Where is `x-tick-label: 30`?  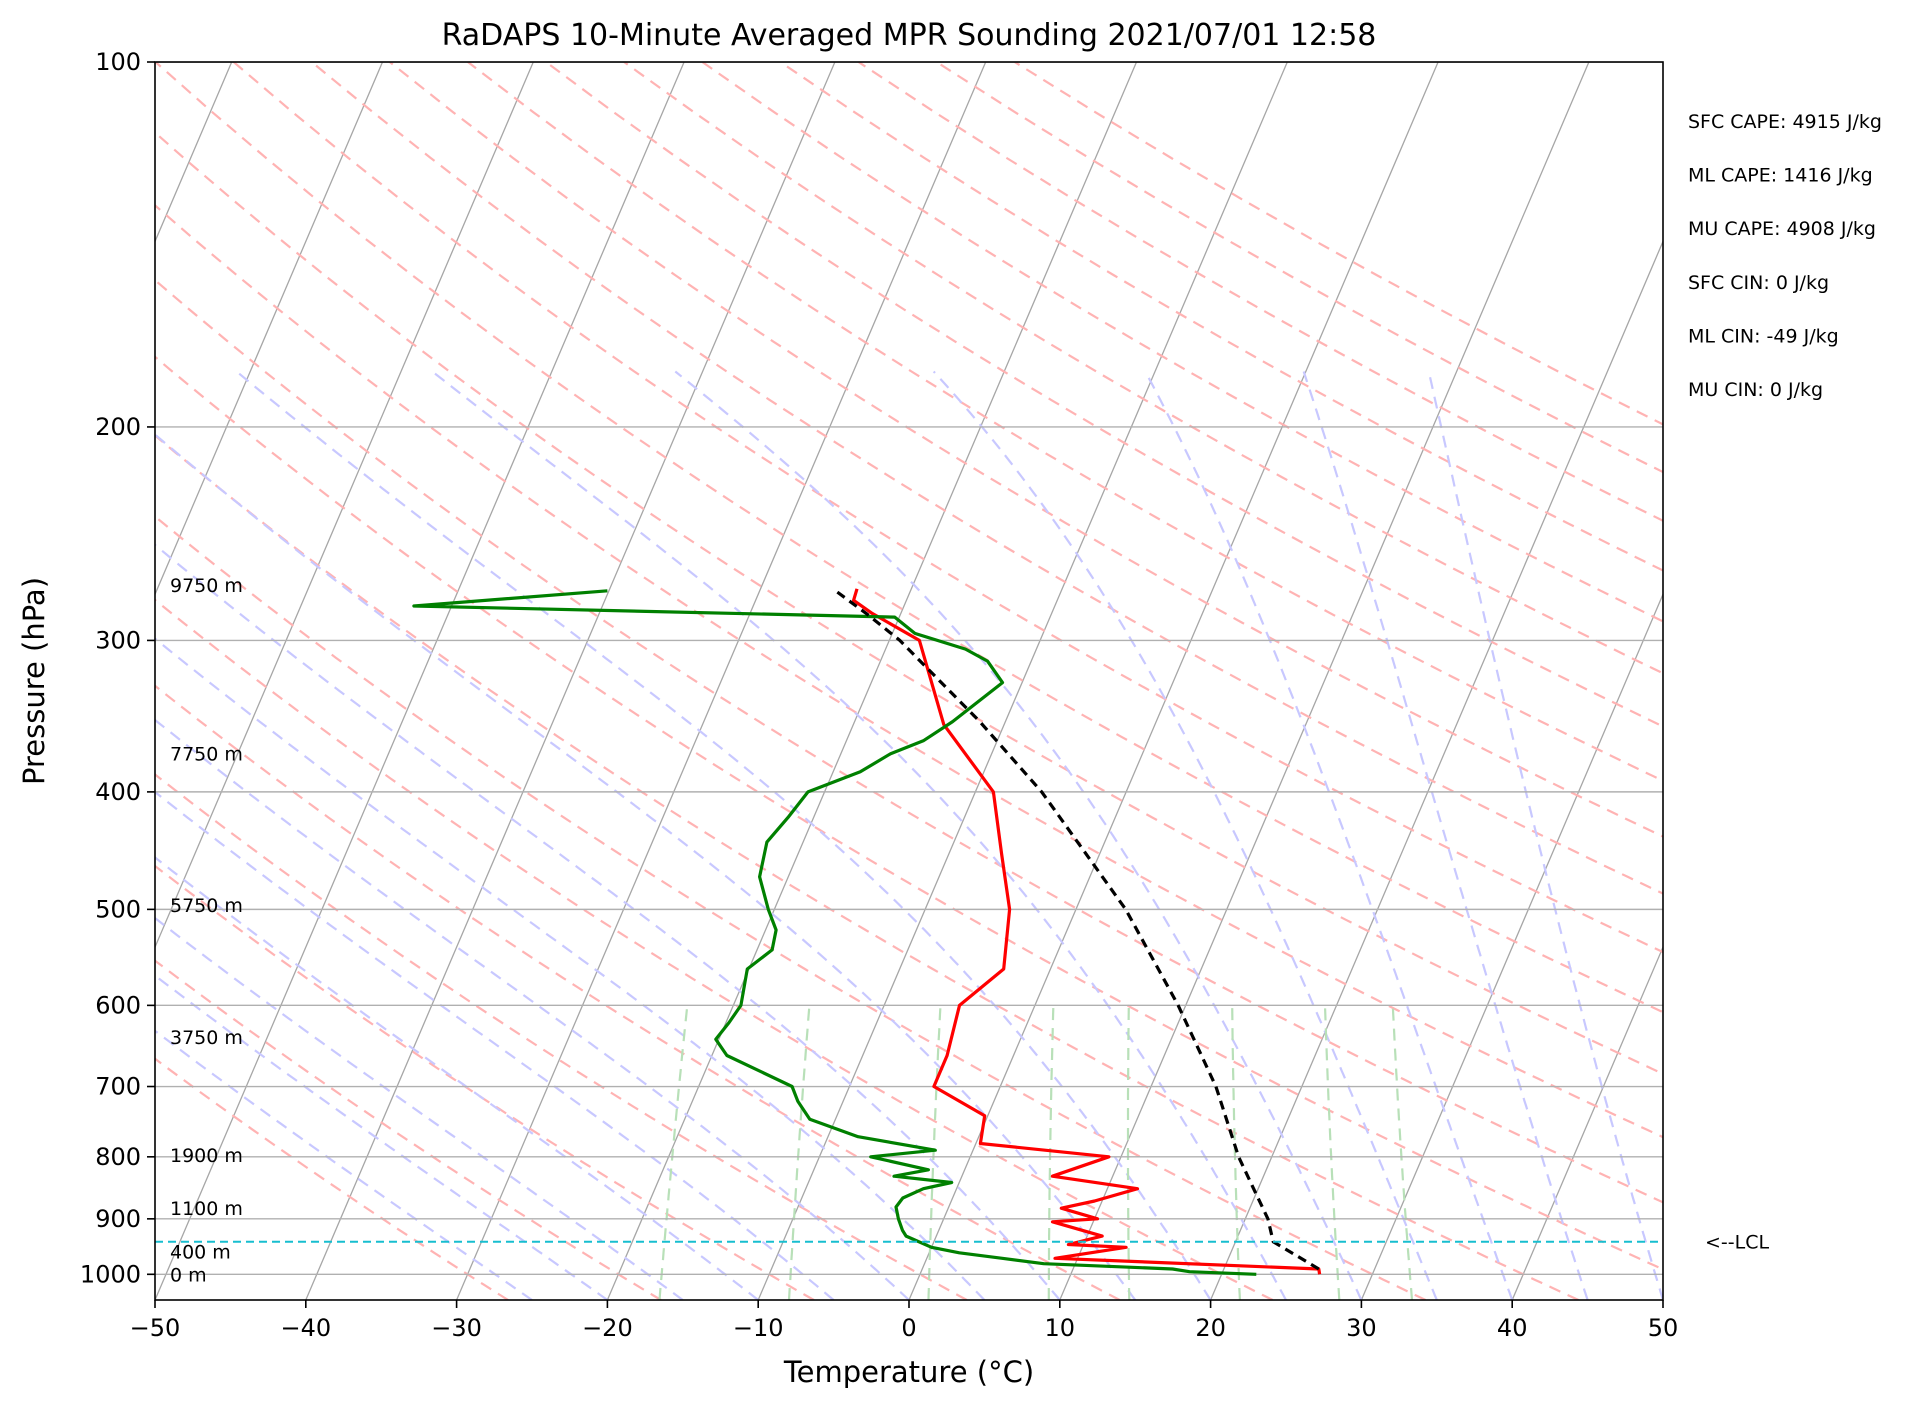 x-tick-label: 30 is located at coordinates (1361, 1328).